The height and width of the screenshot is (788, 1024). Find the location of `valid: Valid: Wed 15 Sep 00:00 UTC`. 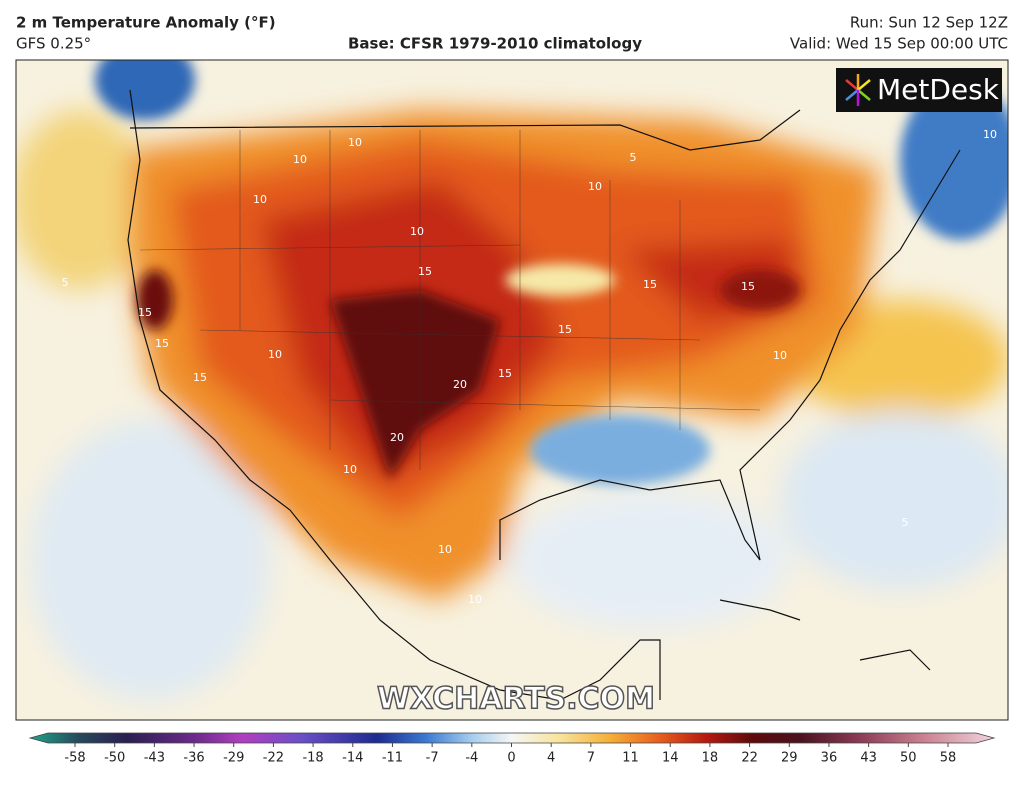

valid: Valid: Wed 15 Sep 00:00 UTC is located at coordinates (899, 44).